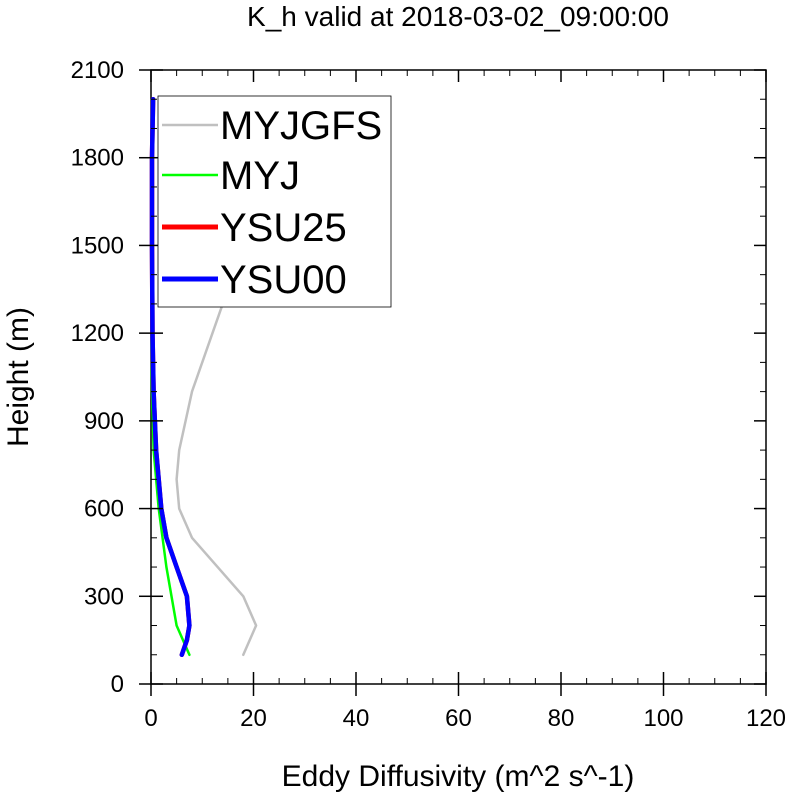 The height and width of the screenshot is (796, 788). I want to click on y-tick-label: 1800, so click(97, 158).